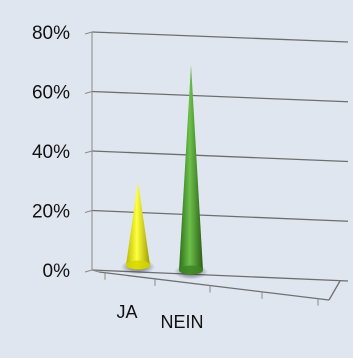  What do you see at coordinates (95, 271) in the screenshot?
I see `side-edge` at bounding box center [95, 271].